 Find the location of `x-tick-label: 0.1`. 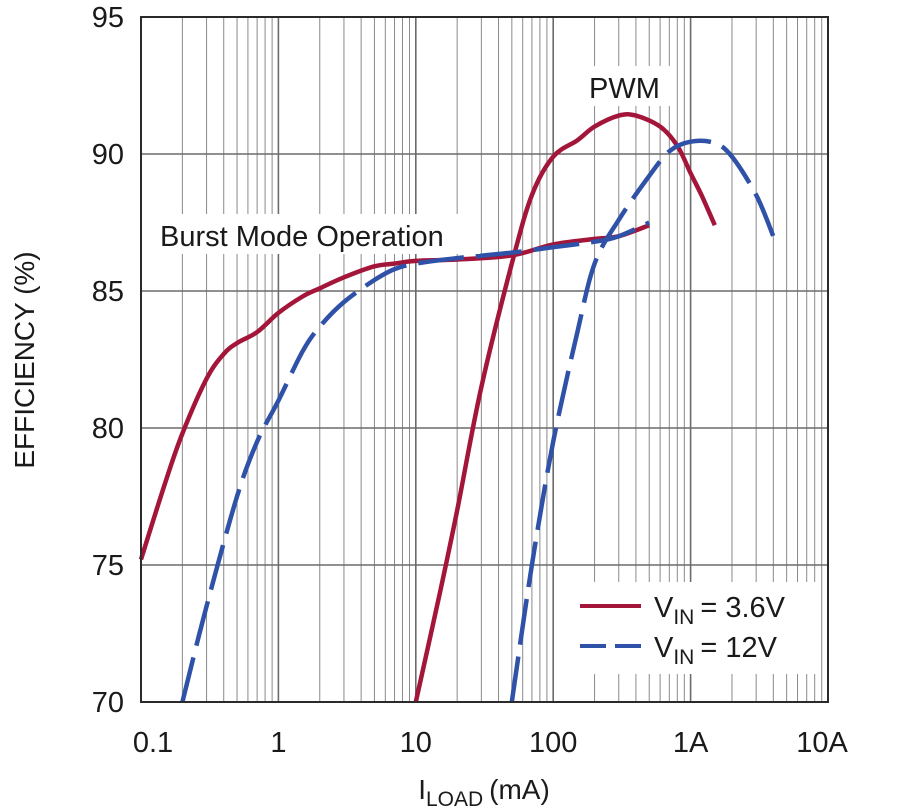

x-tick-label: 0.1 is located at coordinates (153, 743).